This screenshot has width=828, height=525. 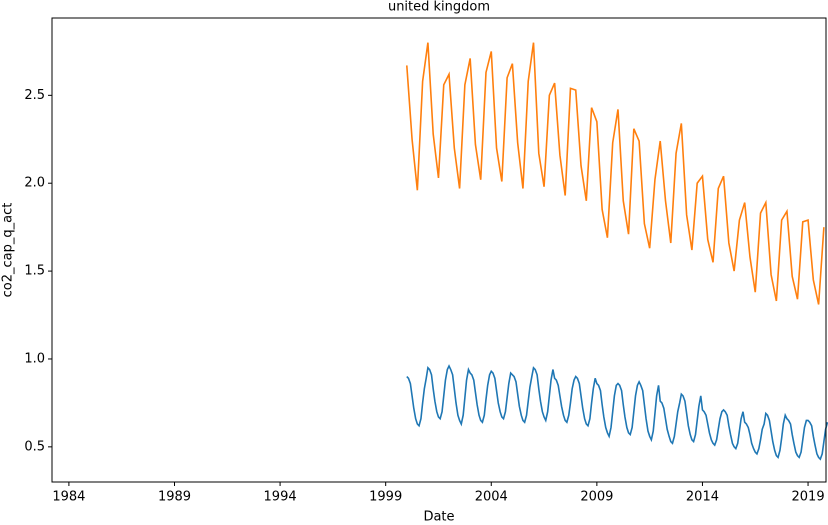 I want to click on x-tick-label: 2019, so click(x=808, y=497).